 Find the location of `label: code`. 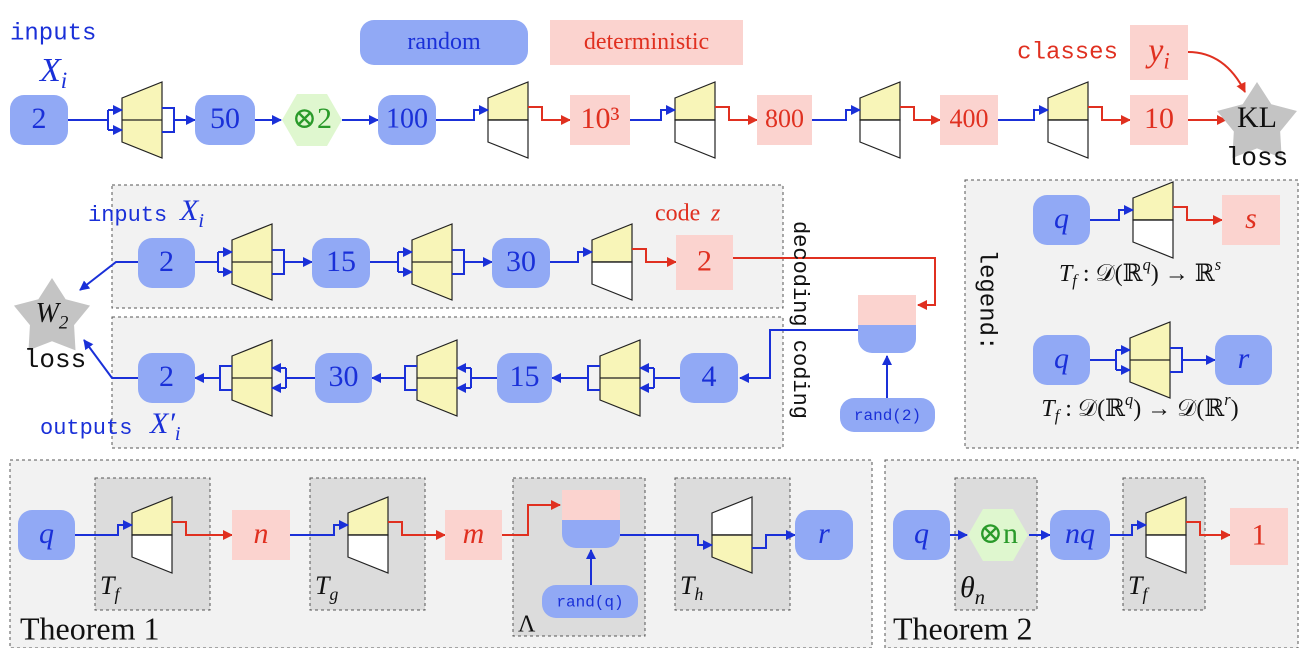

label: code is located at coordinates (677, 214).